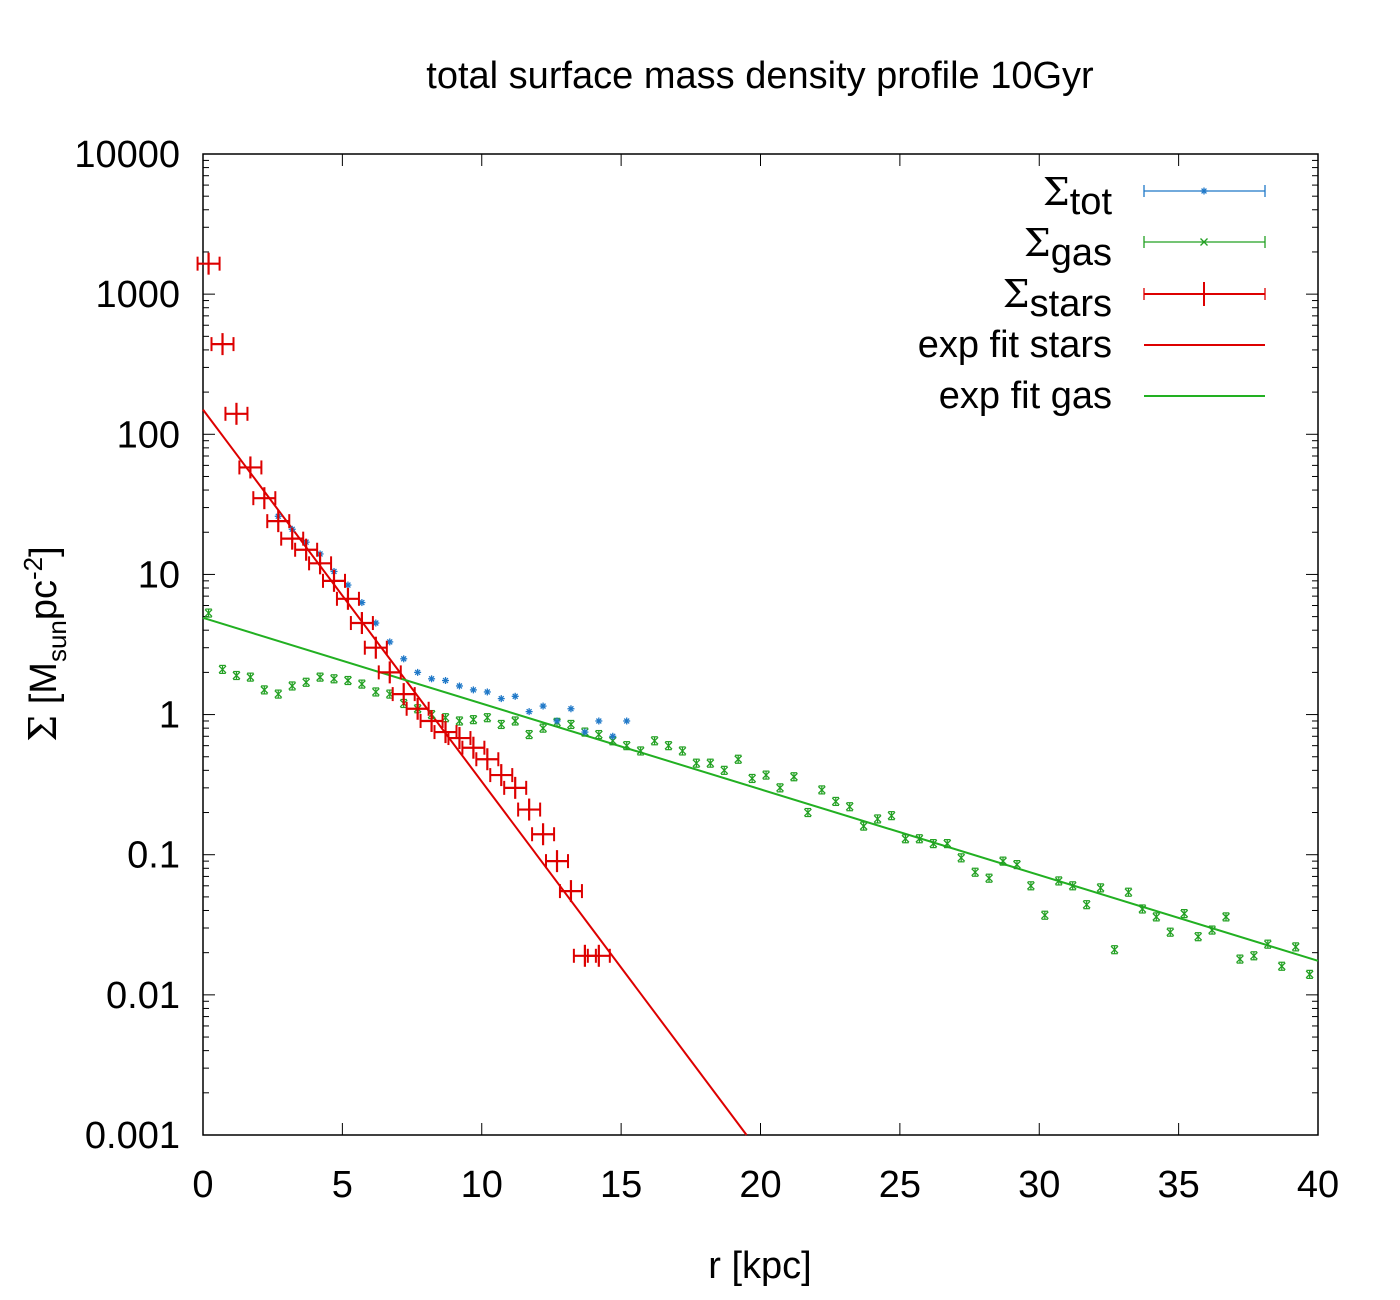  I want to click on legend-item-fit-stars: exp fit stars, so click(1091, 345).